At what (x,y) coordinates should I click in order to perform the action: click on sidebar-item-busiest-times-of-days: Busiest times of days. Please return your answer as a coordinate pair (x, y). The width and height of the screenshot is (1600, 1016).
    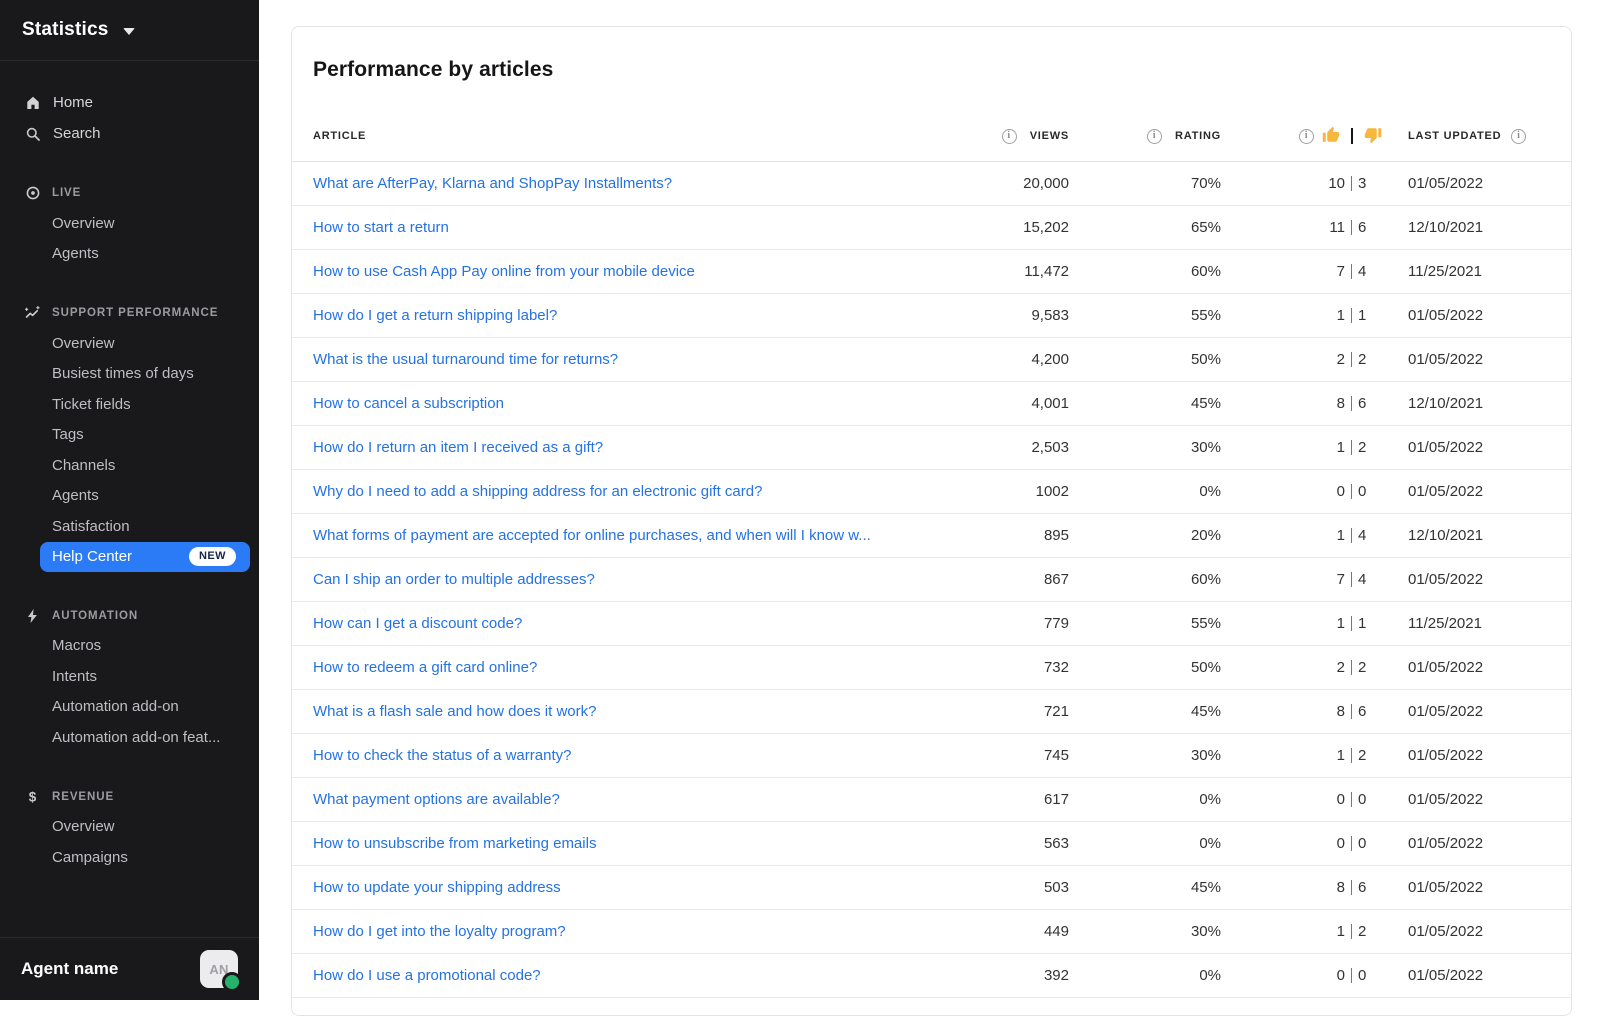
    Looking at the image, I should click on (129, 374).